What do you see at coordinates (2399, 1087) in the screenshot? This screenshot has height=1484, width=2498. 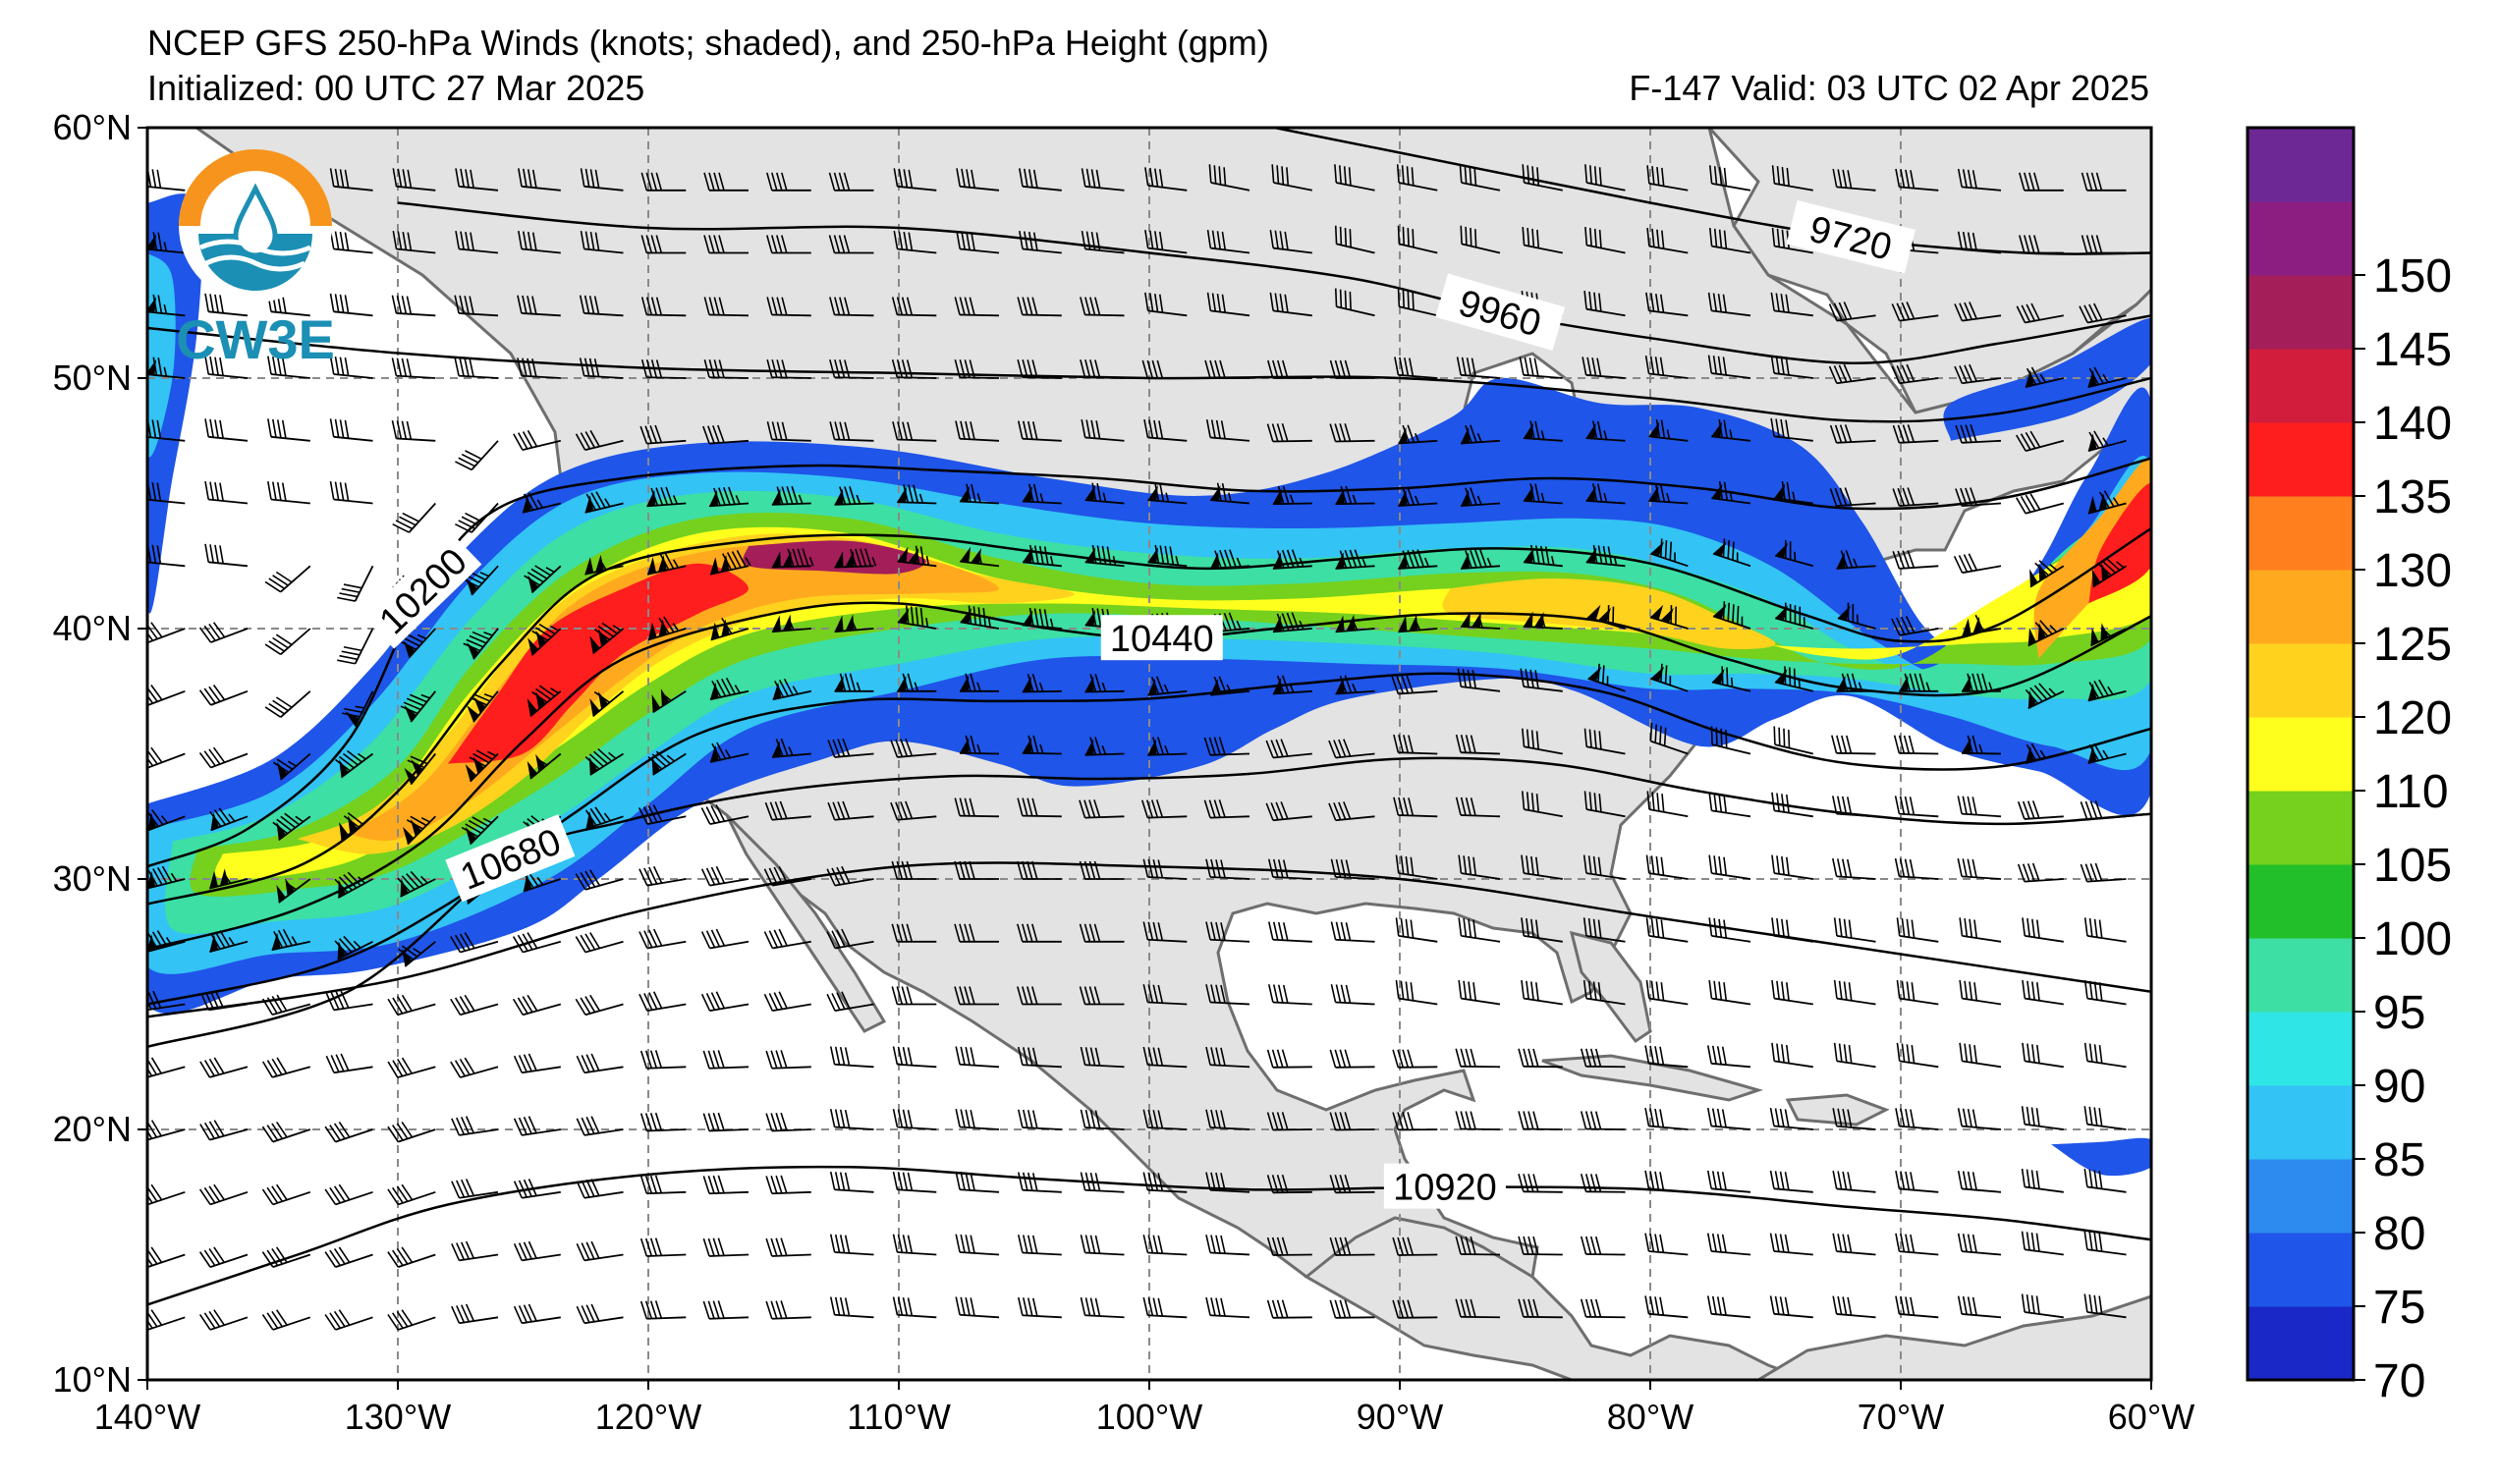 I see `colorbar-label: 90` at bounding box center [2399, 1087].